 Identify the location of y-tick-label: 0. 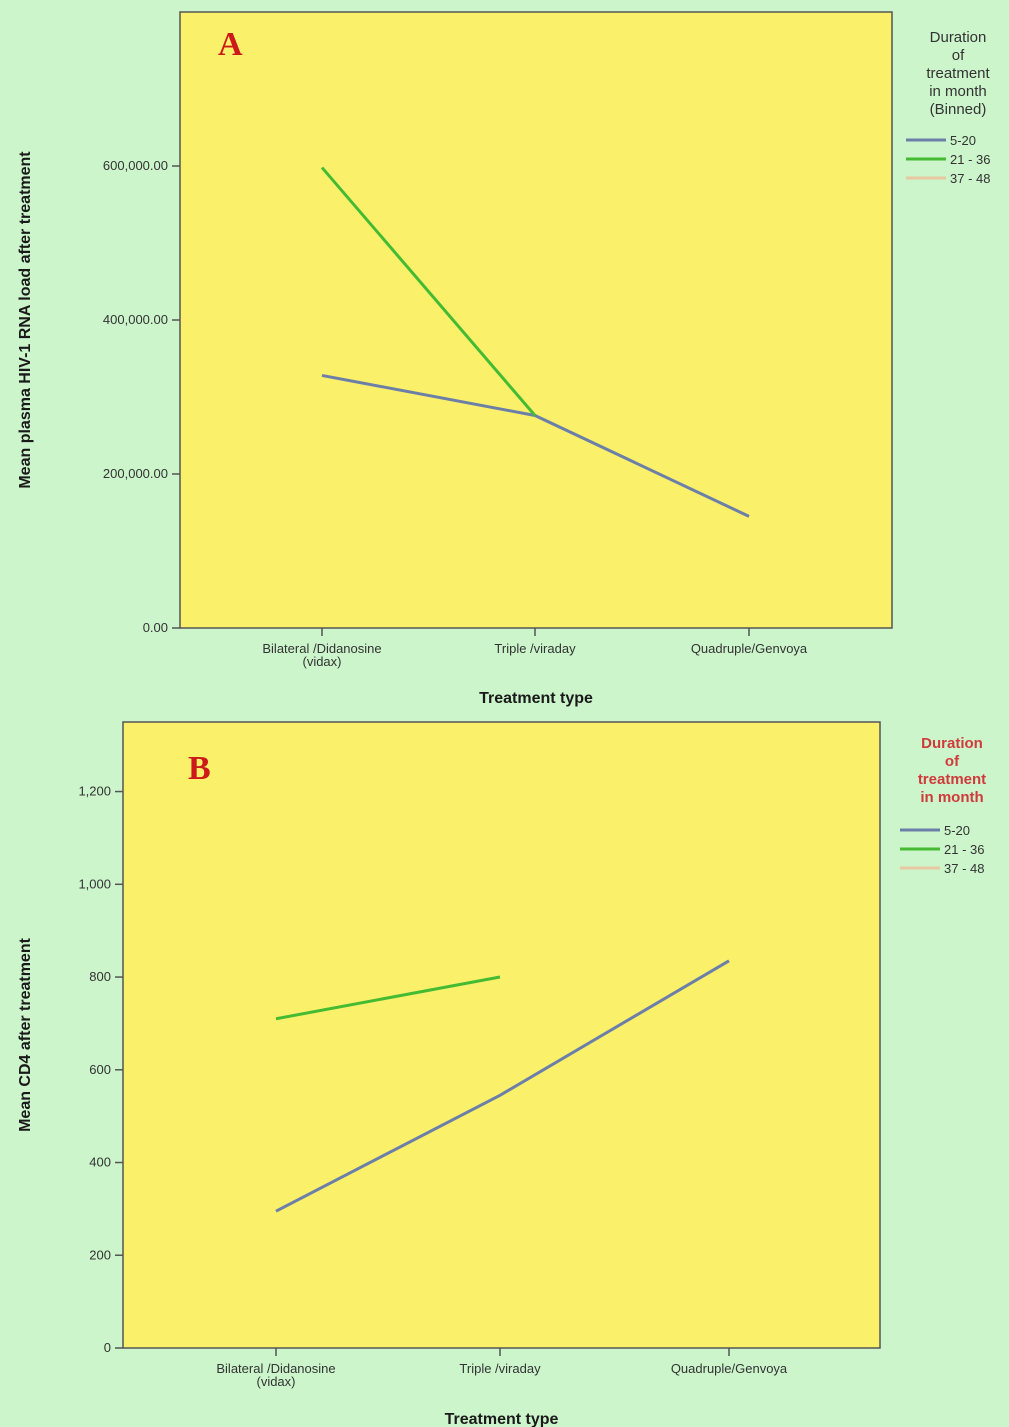
(107, 1347).